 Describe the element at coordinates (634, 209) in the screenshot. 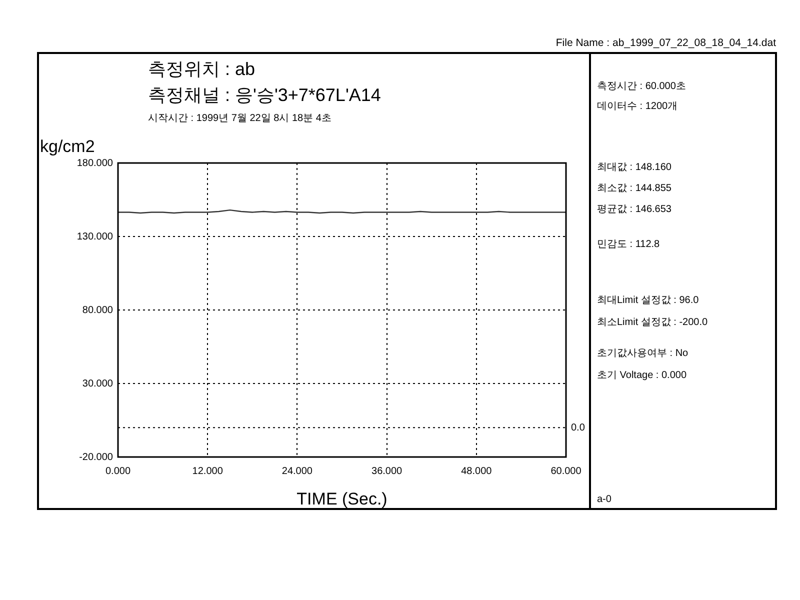

I see `text: 평균값 : 146.653` at that location.